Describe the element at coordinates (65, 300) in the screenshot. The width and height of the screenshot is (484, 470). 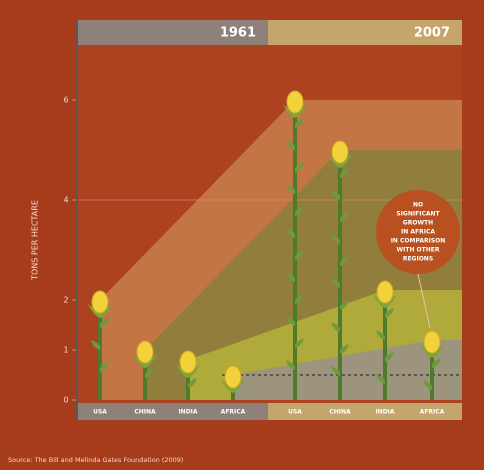
I see `y-tick-label: 2` at that location.